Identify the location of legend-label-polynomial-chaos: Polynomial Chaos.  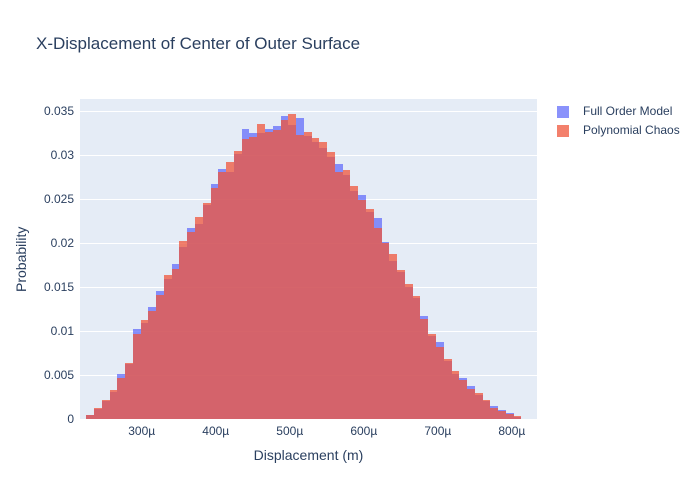
(631, 130).